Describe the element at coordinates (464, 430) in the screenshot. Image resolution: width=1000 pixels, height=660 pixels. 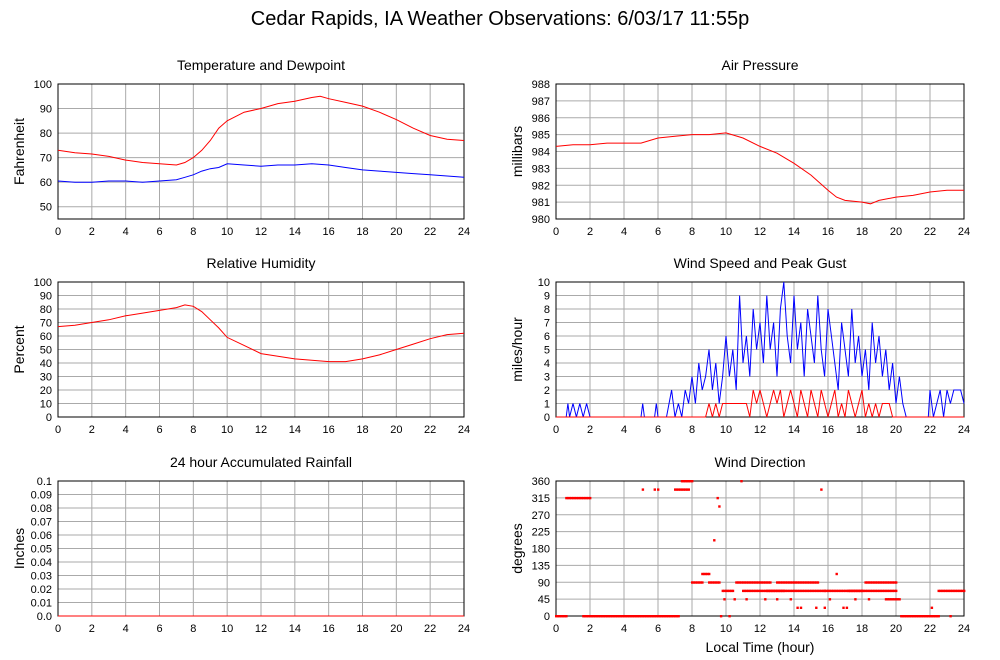
I see `x-tick-label: 24` at that location.